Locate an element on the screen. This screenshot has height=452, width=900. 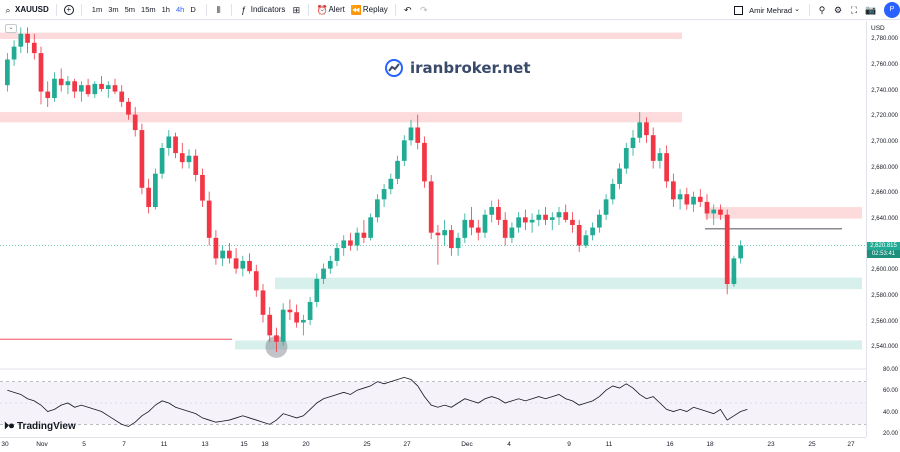
time-tick-label: 23 is located at coordinates (771, 444).